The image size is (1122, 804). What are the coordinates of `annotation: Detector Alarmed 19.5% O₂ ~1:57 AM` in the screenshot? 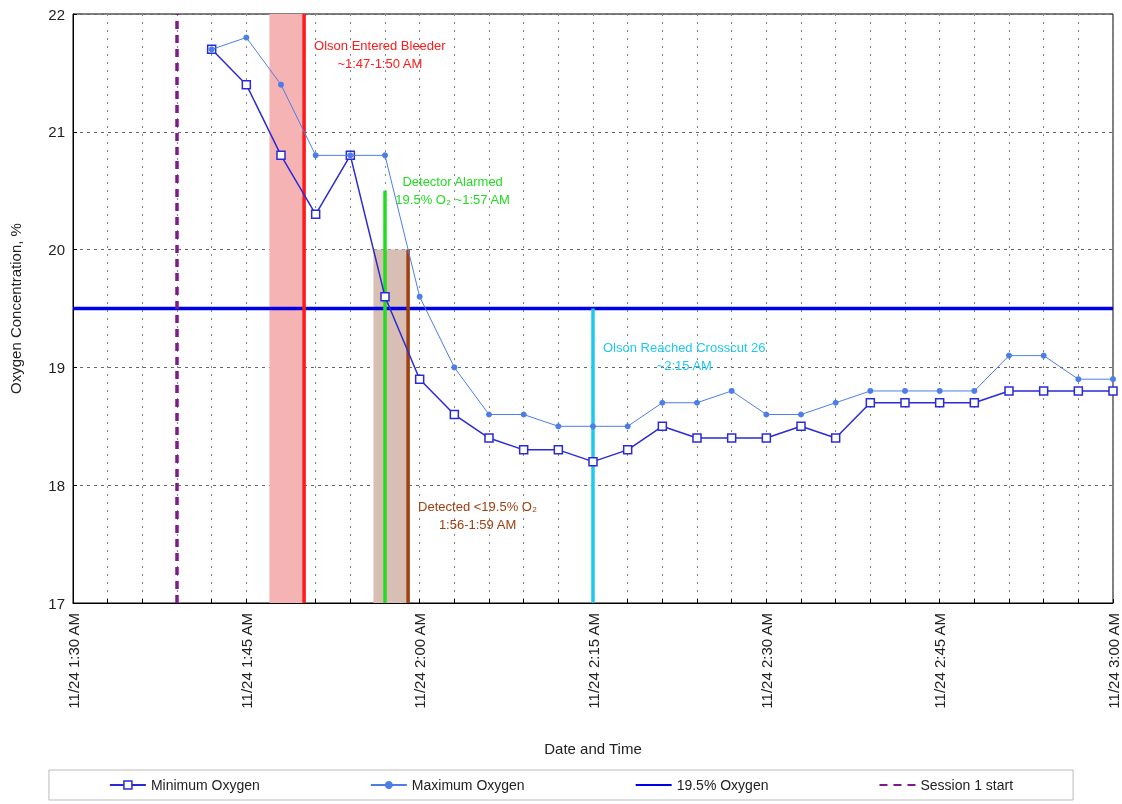 It's located at (452, 191).